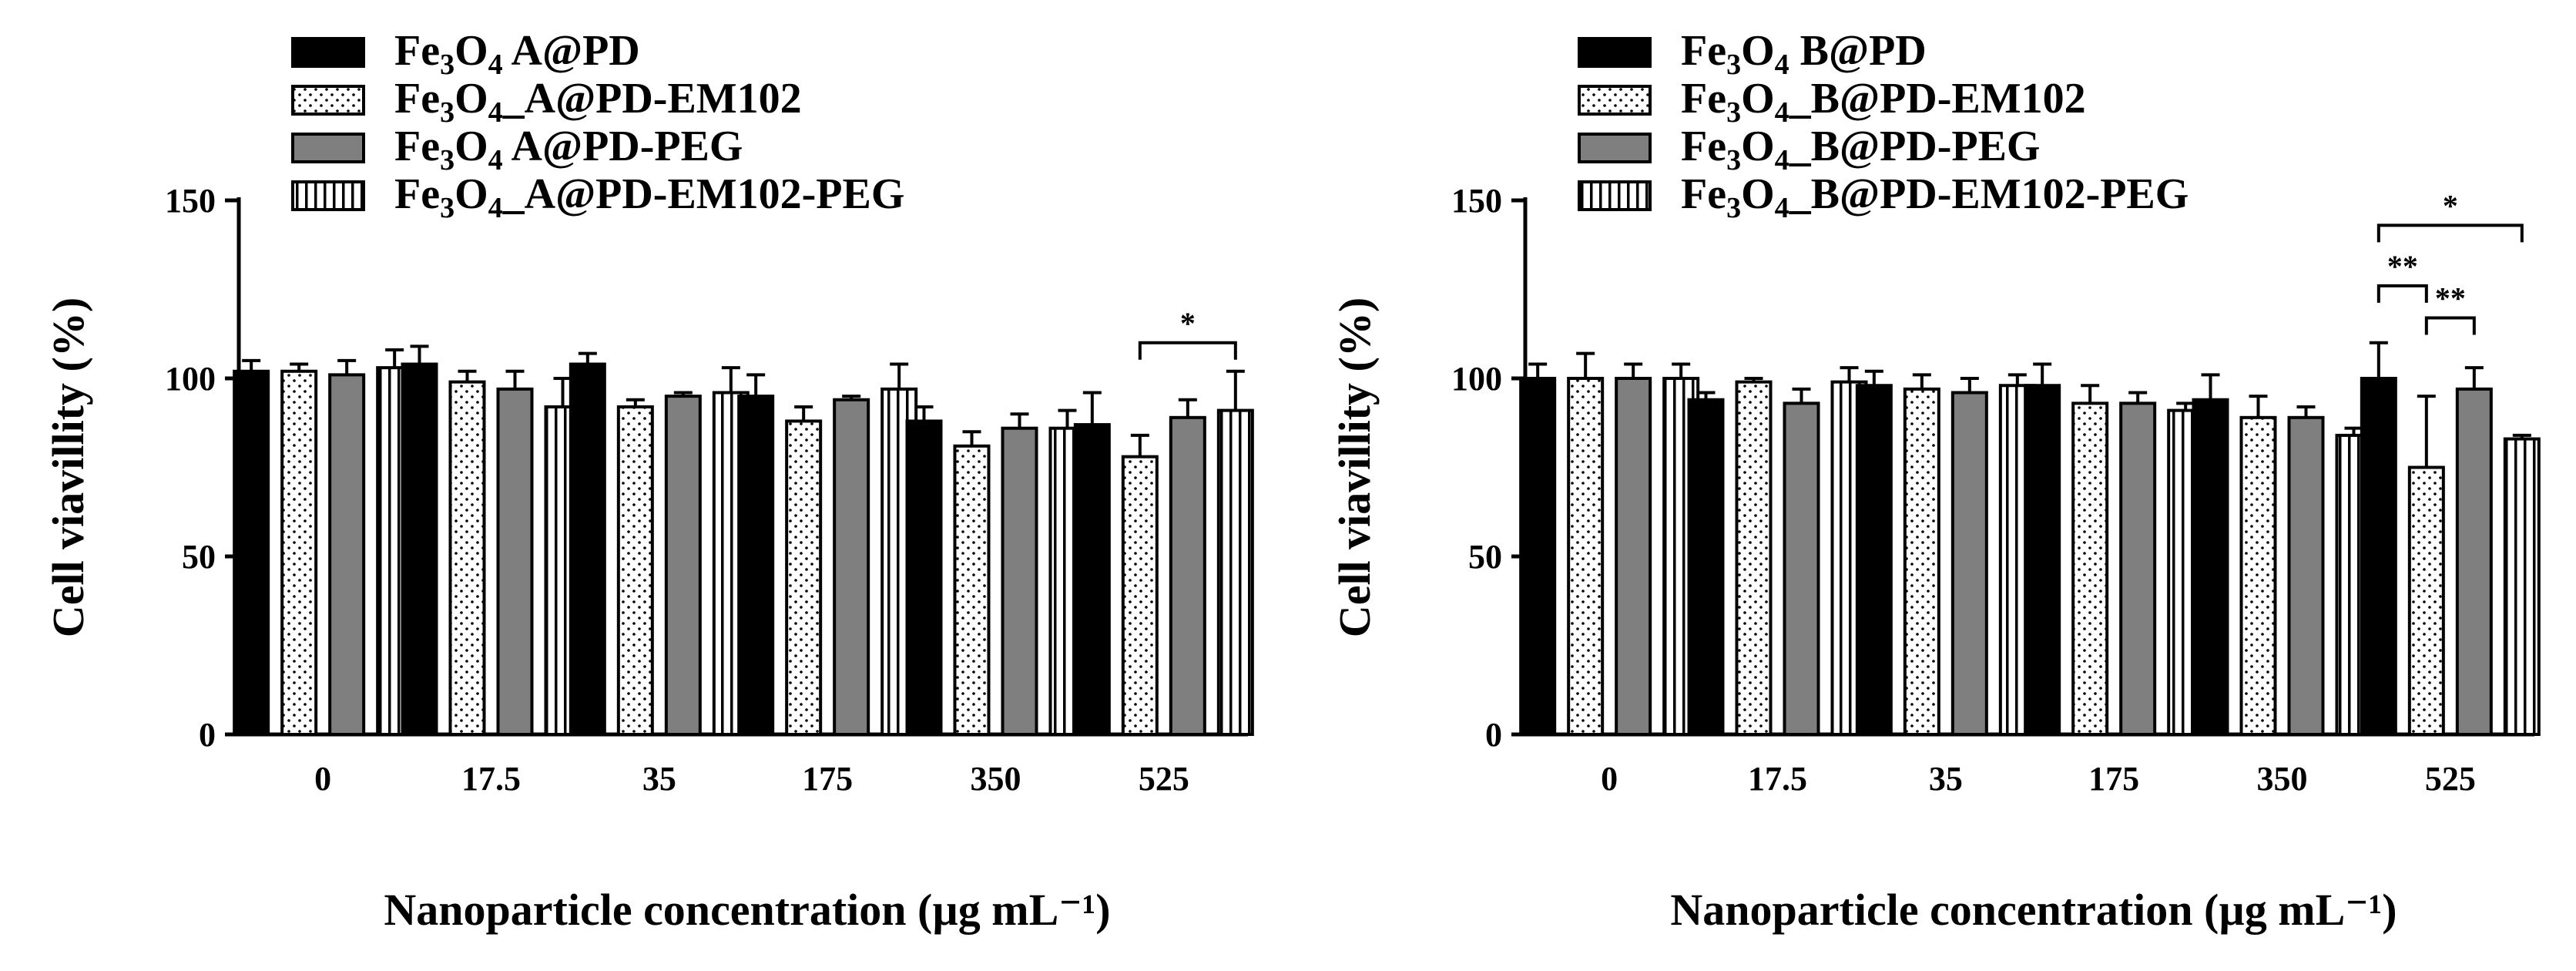 The height and width of the screenshot is (971, 2576). What do you see at coordinates (517, 54) in the screenshot?
I see `legend-label: Fe3O4 A@PD` at bounding box center [517, 54].